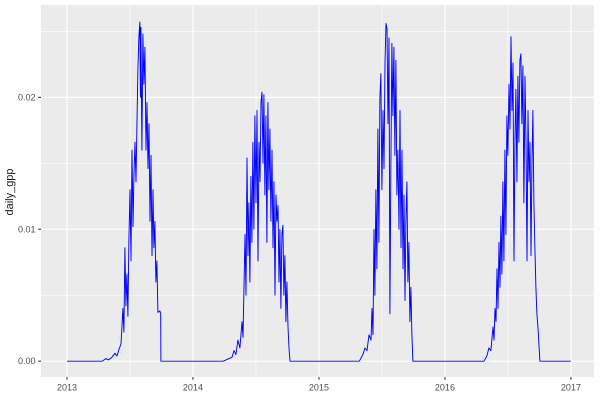 The width and height of the screenshot is (600, 400). What do you see at coordinates (27, 229) in the screenshot?
I see `y-tick-label: 0.01` at bounding box center [27, 229].